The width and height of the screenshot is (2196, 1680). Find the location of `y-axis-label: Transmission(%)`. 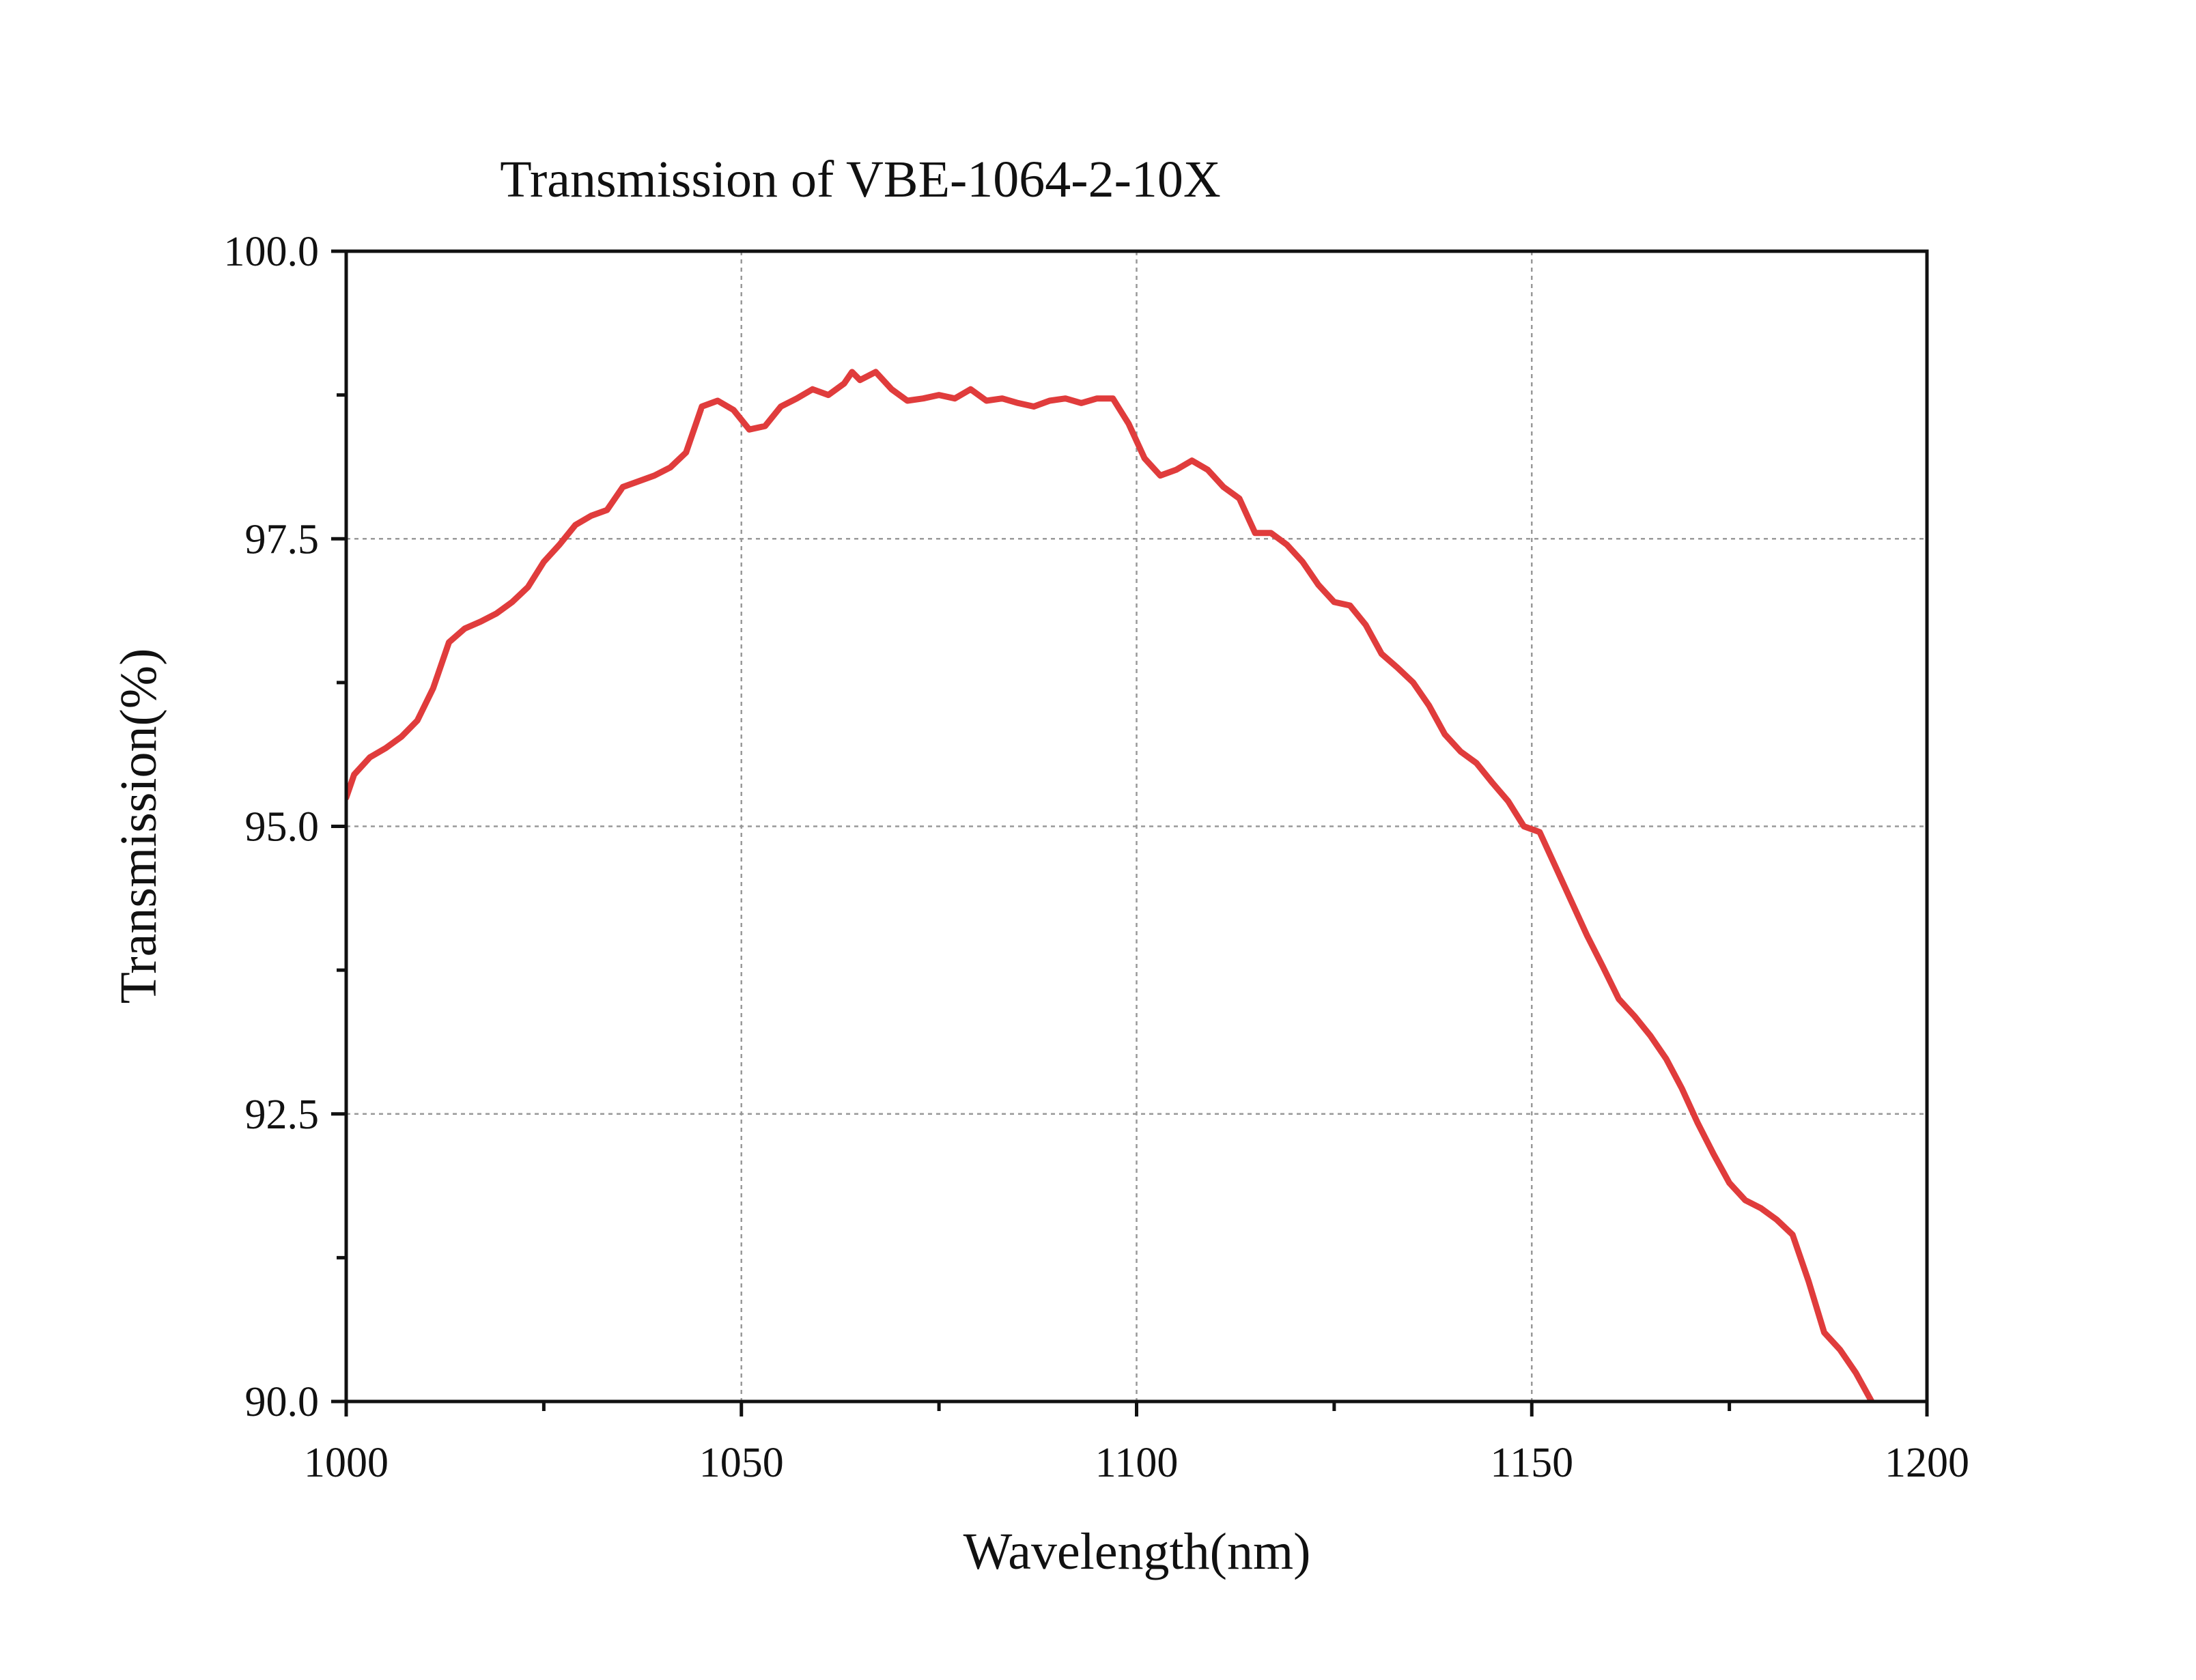

y-axis-label: Transmission(%) is located at coordinates (139, 826).